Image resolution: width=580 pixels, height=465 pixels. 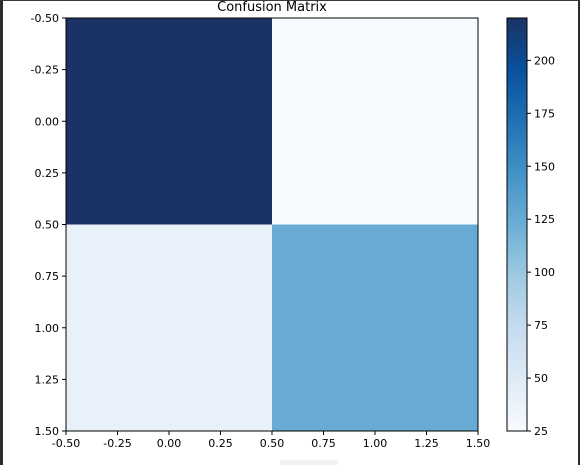 I want to click on y-tick-label: 1.00, so click(x=47, y=328).